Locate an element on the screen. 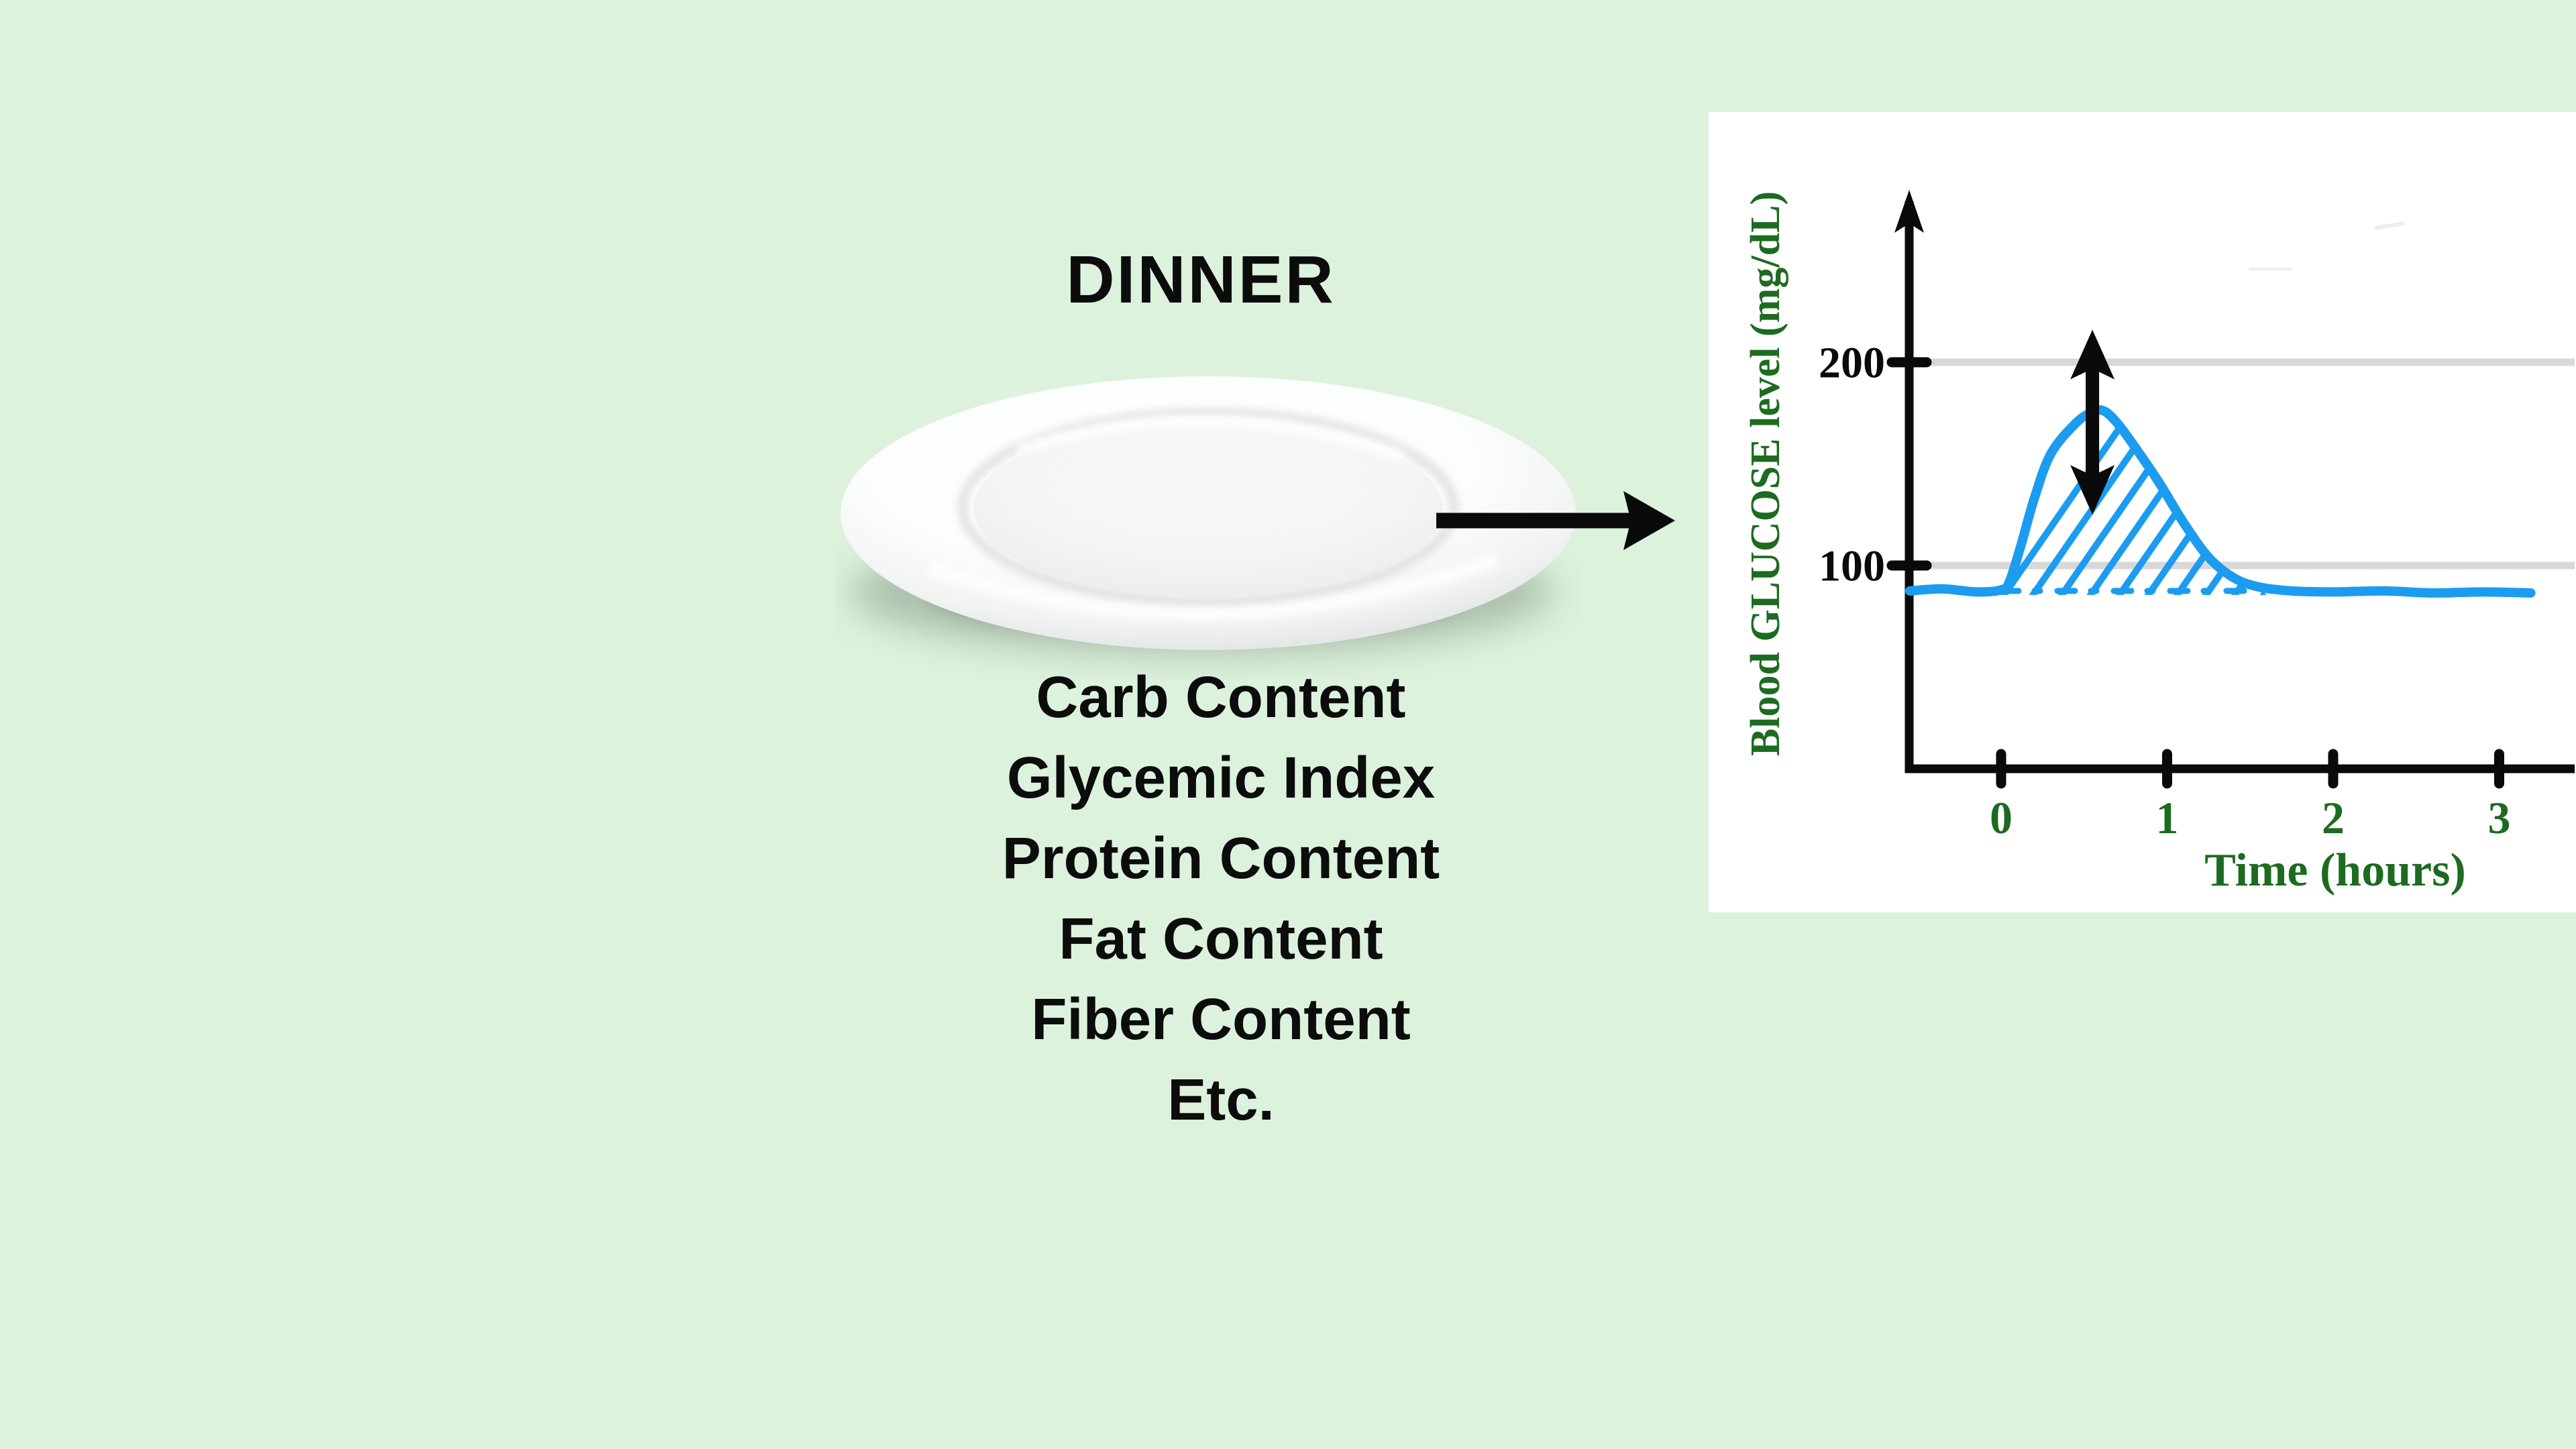 Image resolution: width=2576 pixels, height=1449 pixels. meal-title: DINNER is located at coordinates (1201, 279).